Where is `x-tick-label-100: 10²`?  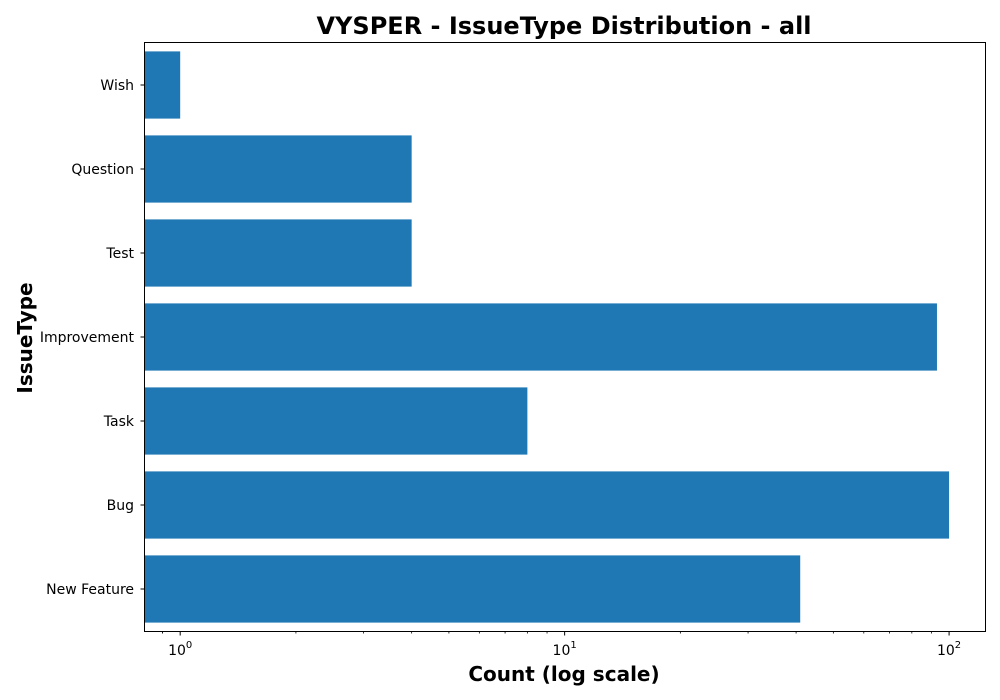 x-tick-label-100: 10² is located at coordinates (949, 649).